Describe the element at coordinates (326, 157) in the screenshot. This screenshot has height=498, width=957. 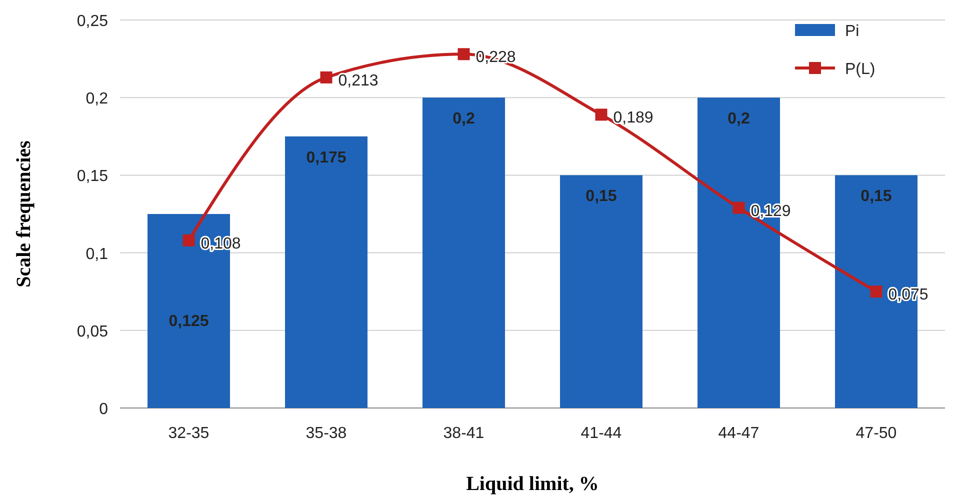
I see `data-label: 0,175` at that location.